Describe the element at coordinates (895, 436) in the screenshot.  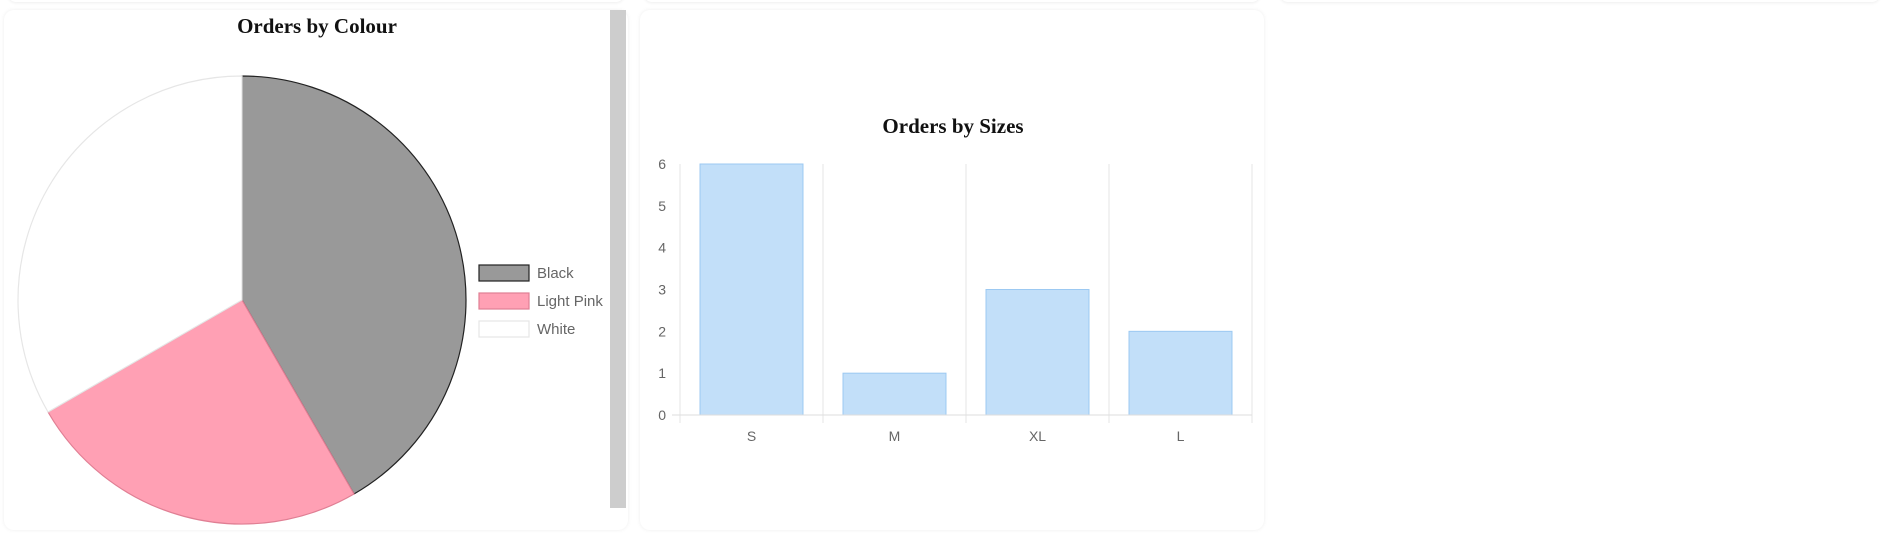
I see `x-tick-label: M` at that location.